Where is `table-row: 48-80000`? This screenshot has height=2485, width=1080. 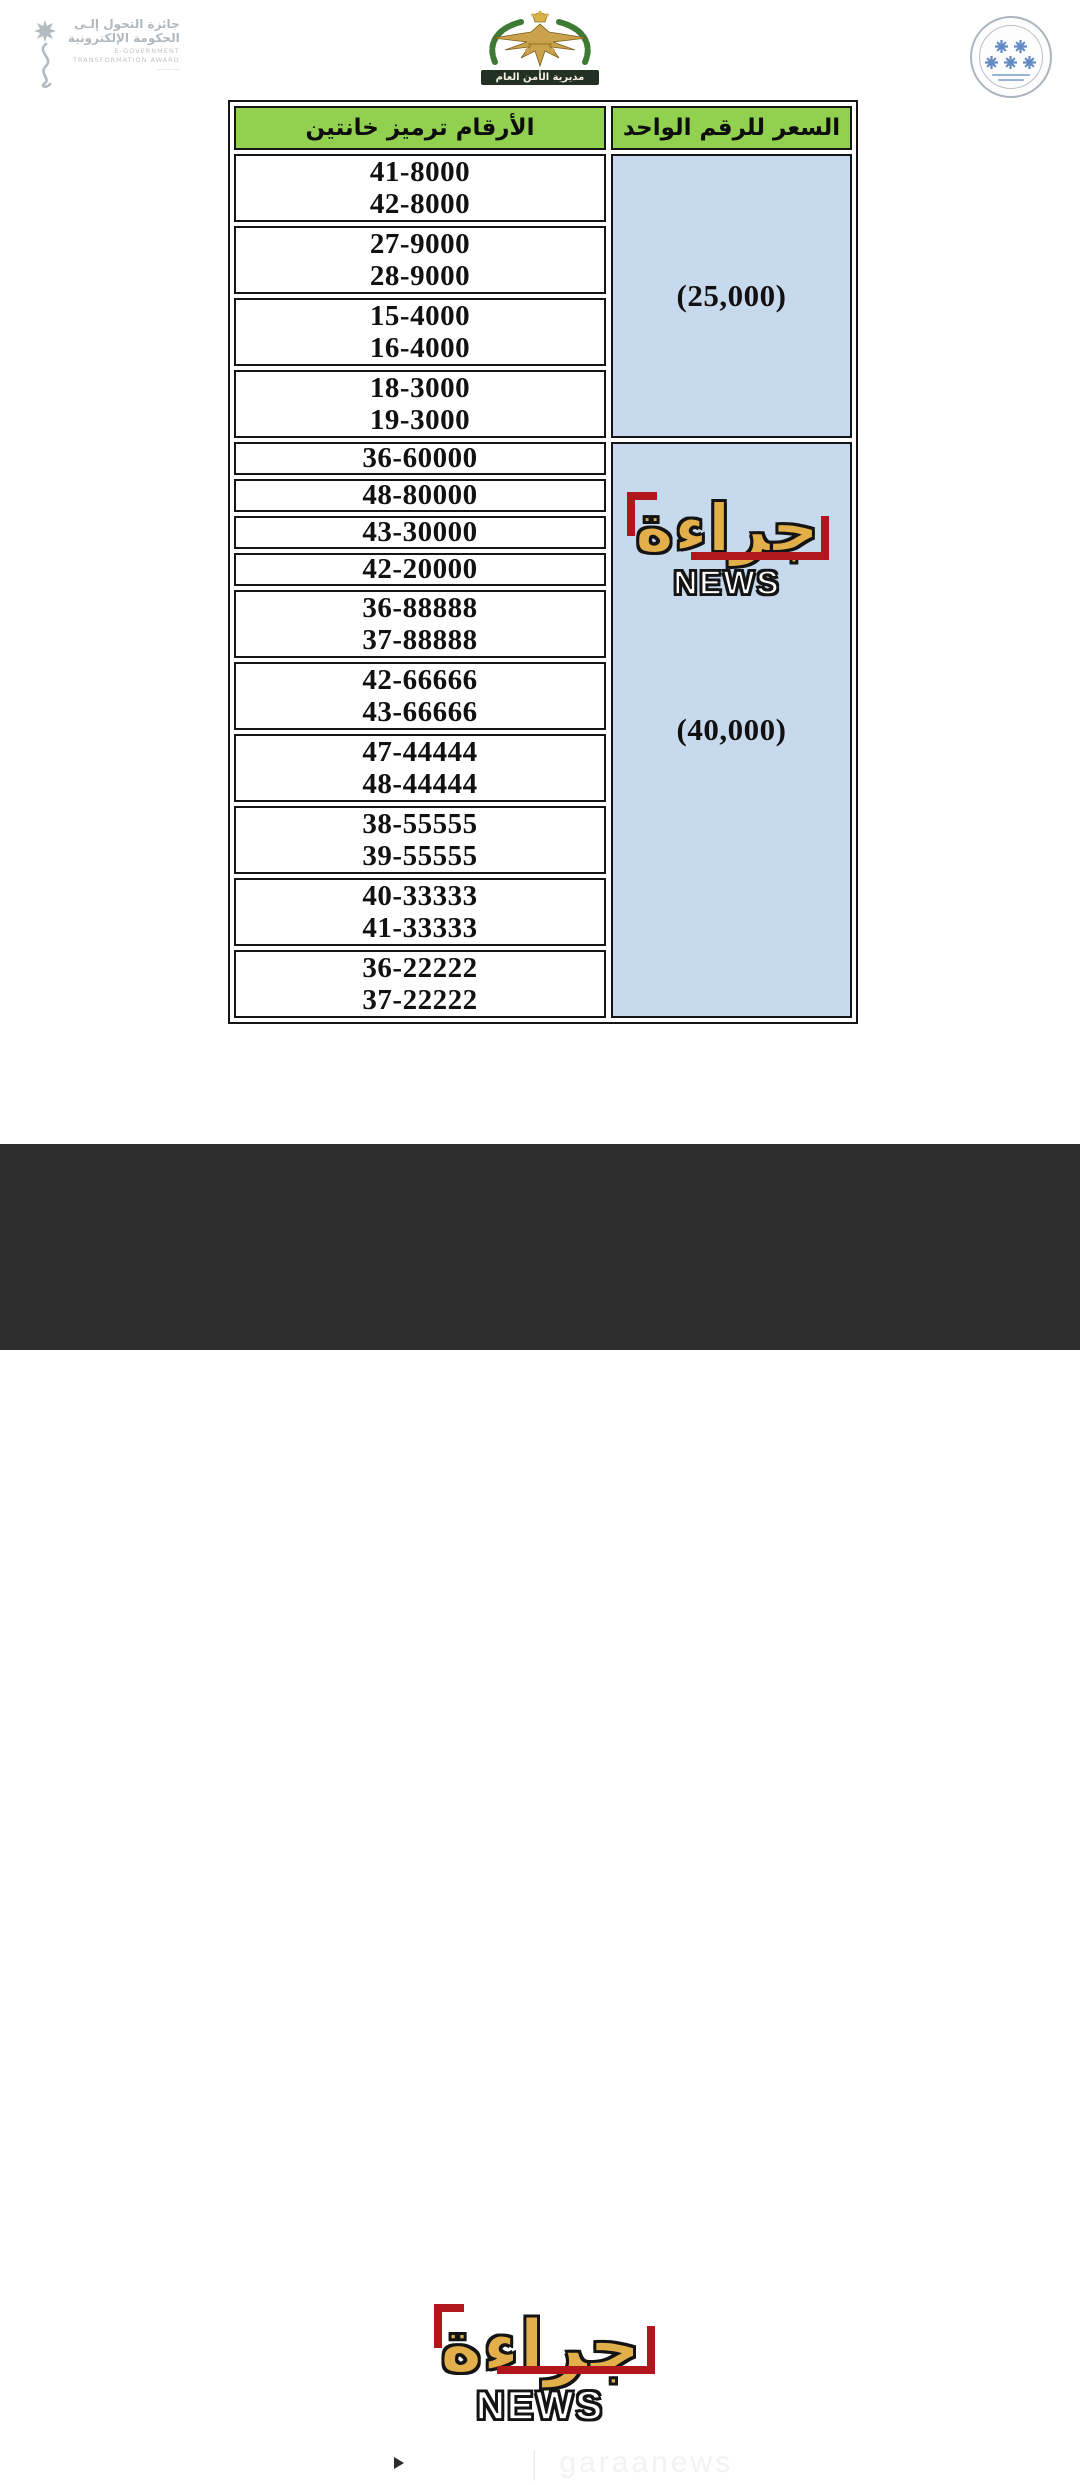
table-row: 48-80000 is located at coordinates (420, 495).